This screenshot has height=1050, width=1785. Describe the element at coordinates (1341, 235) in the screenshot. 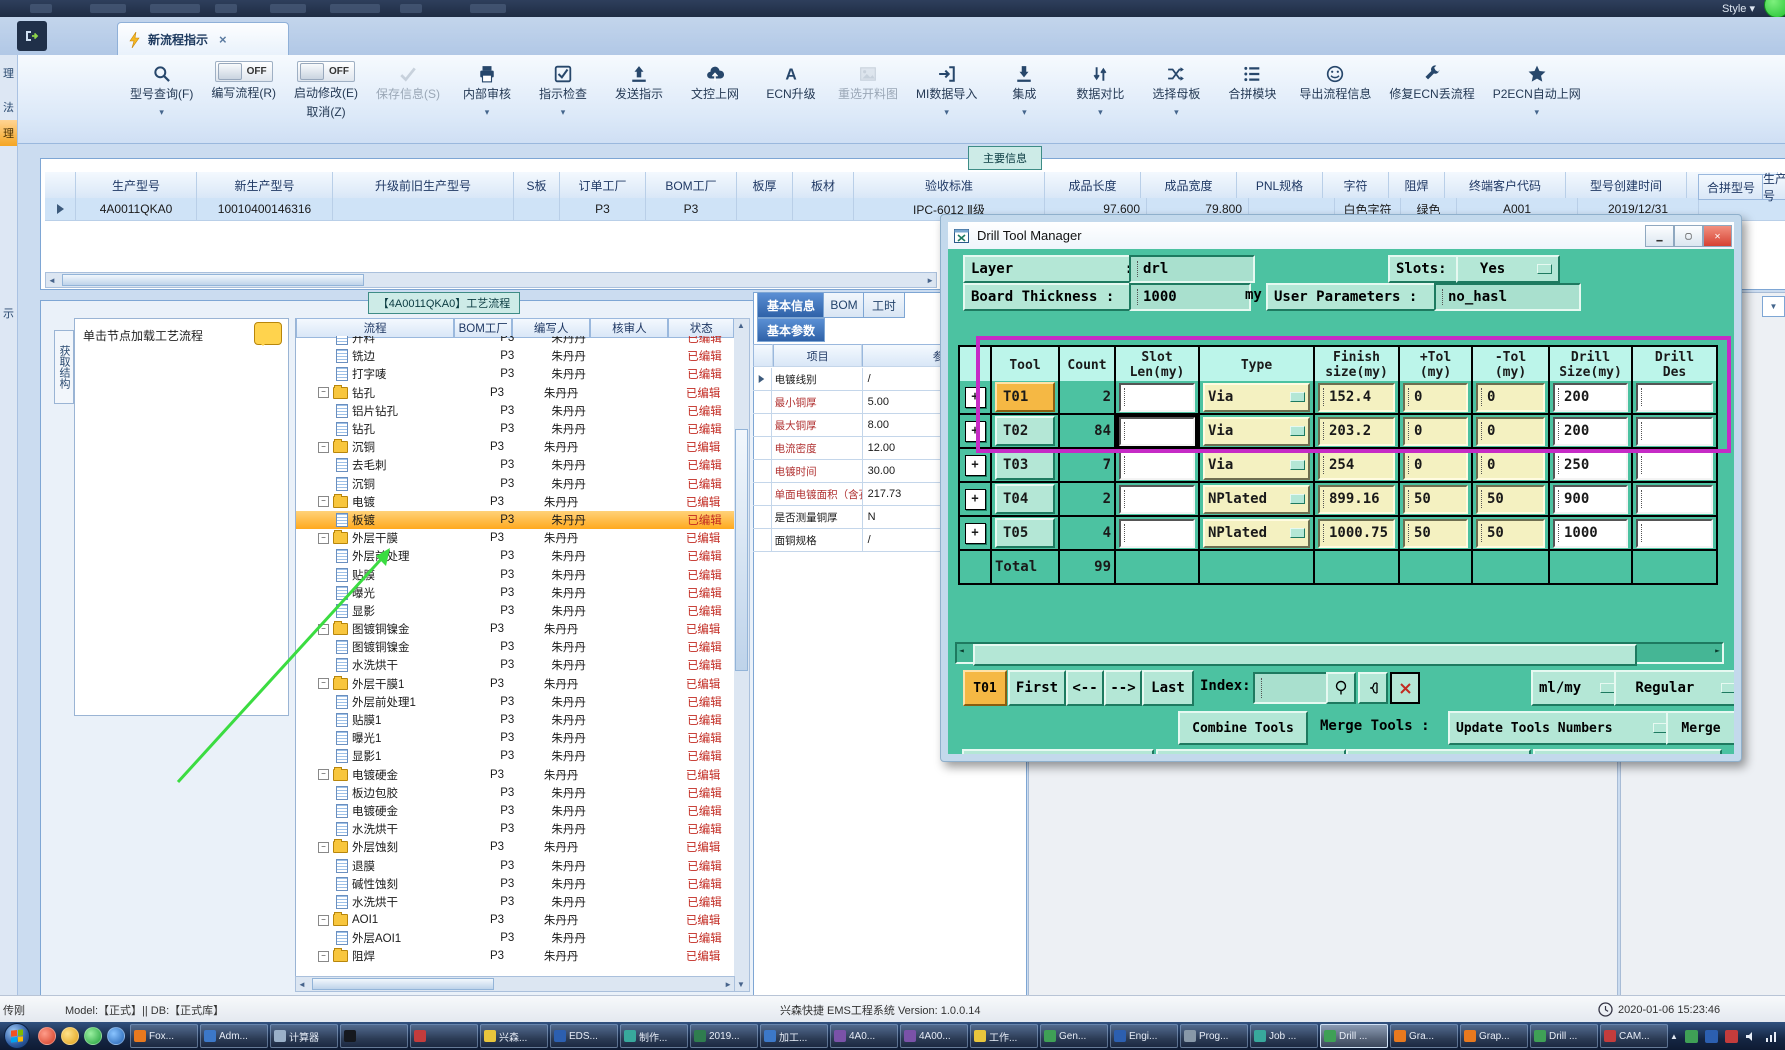

I see `dialog-titlebar: Drill Tool Manager` at that location.